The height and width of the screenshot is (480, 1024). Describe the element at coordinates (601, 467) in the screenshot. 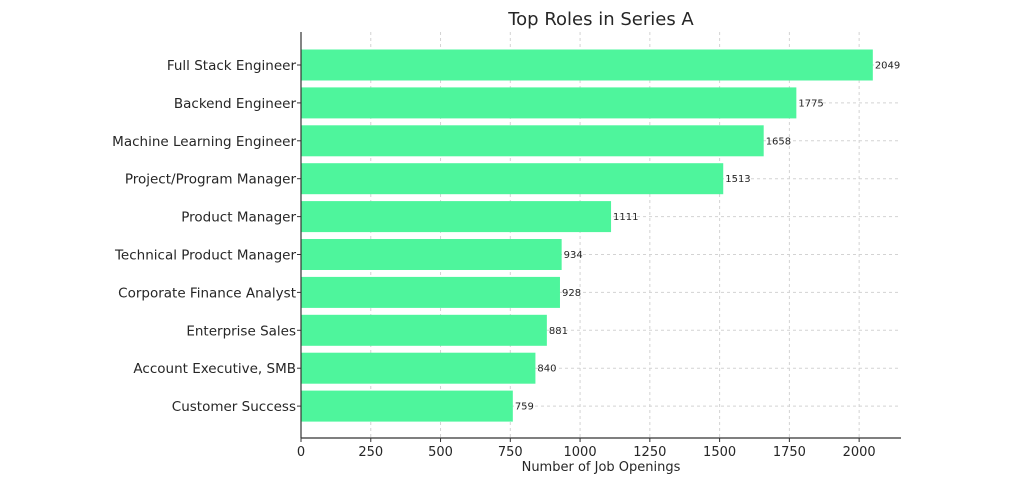

I see `x-axis-title: Number of Job Openings` at that location.